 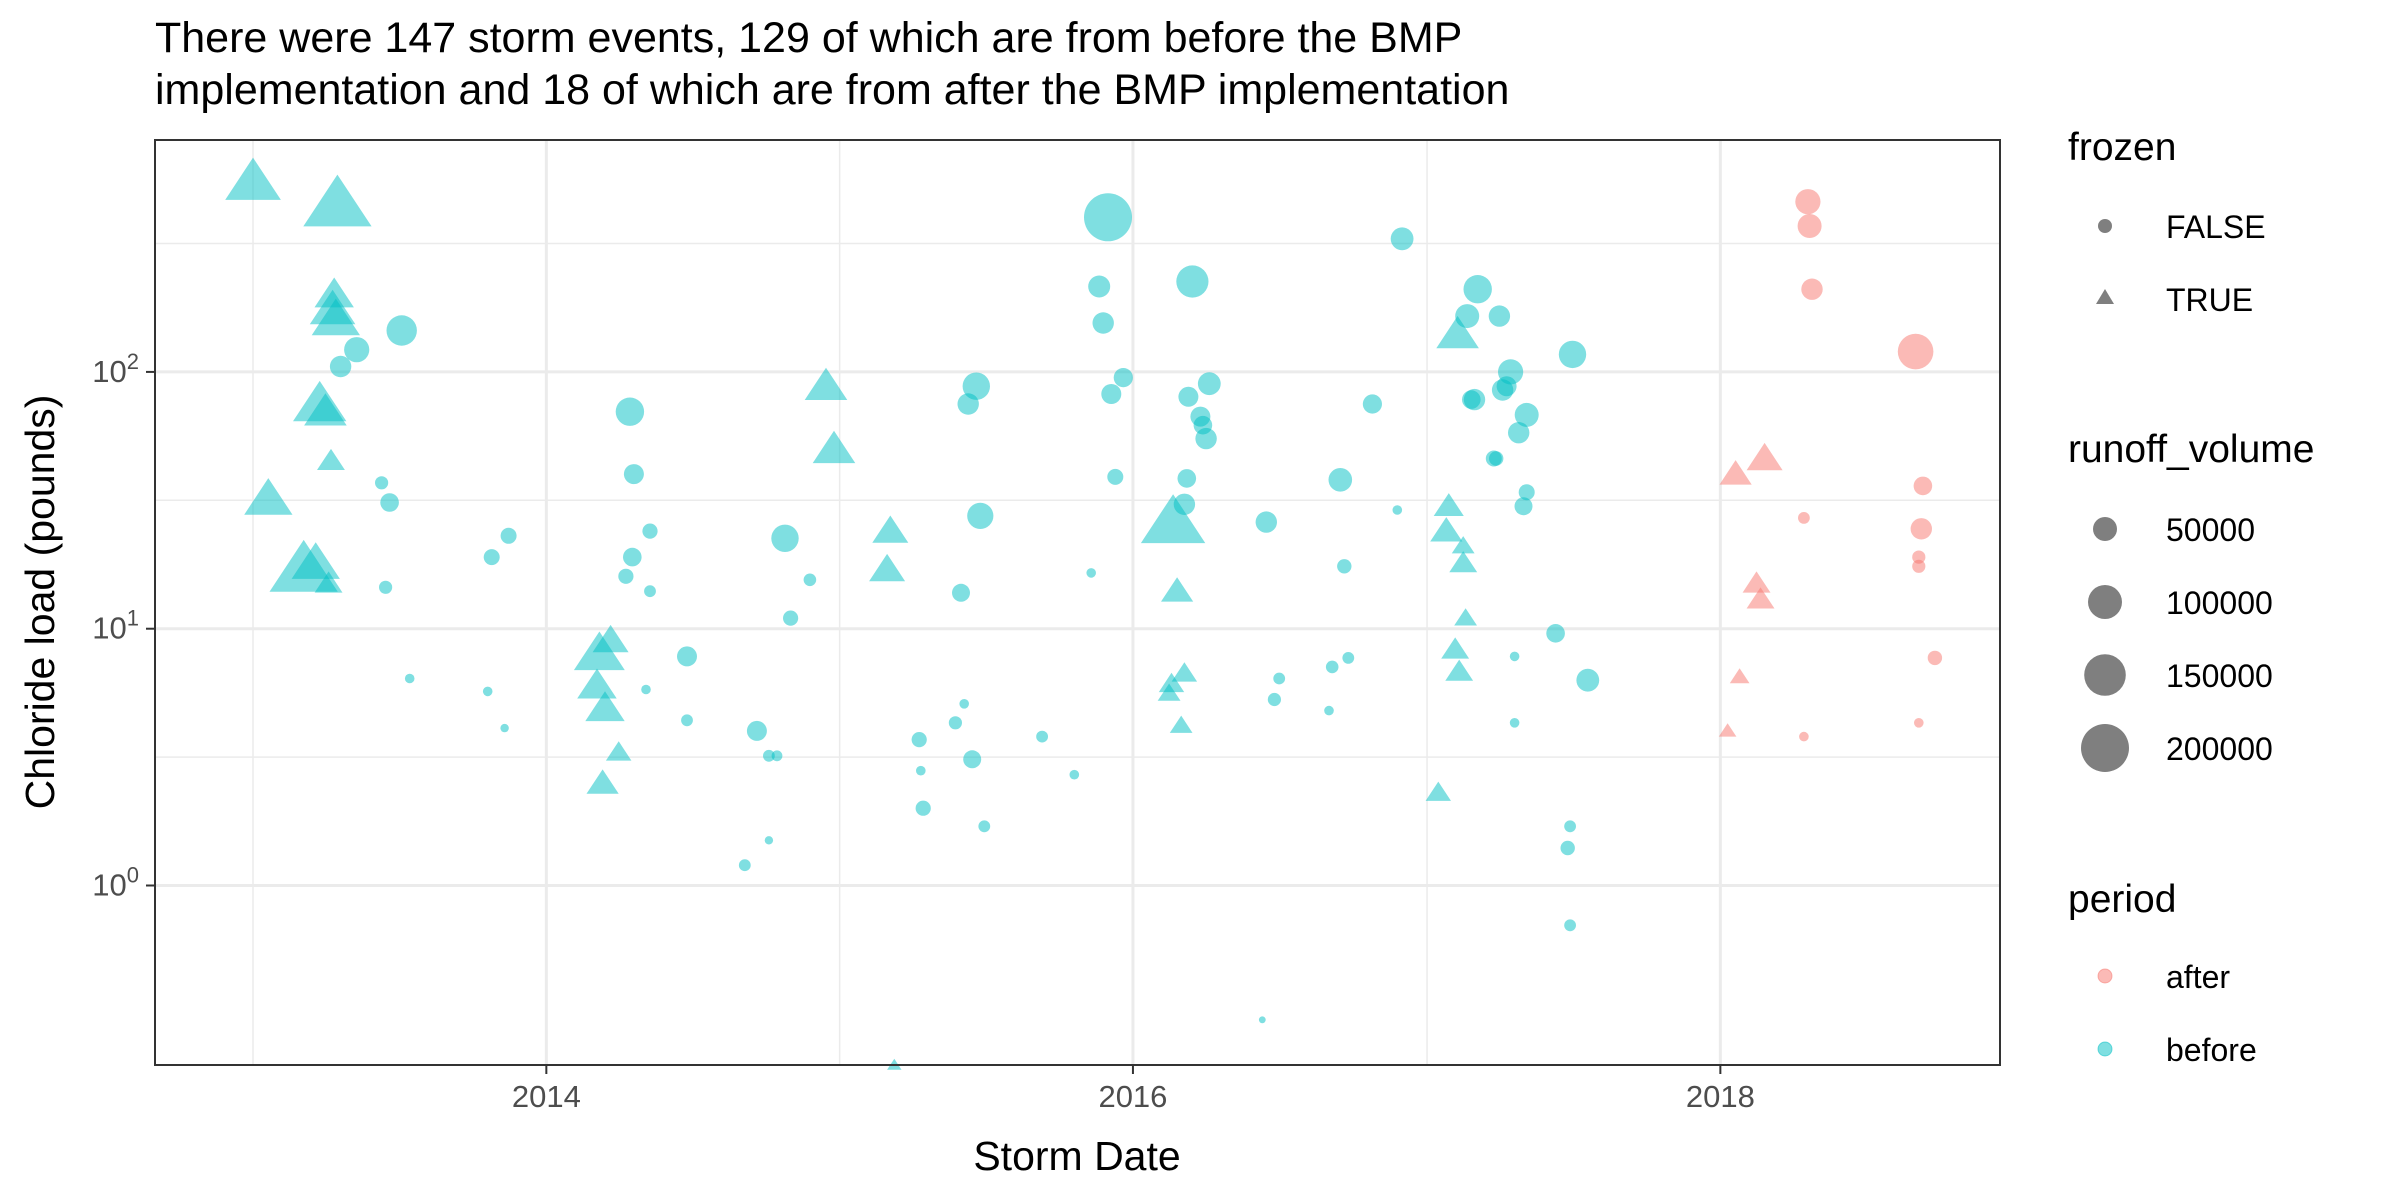 What do you see at coordinates (2105, 296) in the screenshot?
I see `legend-key-triangle` at bounding box center [2105, 296].